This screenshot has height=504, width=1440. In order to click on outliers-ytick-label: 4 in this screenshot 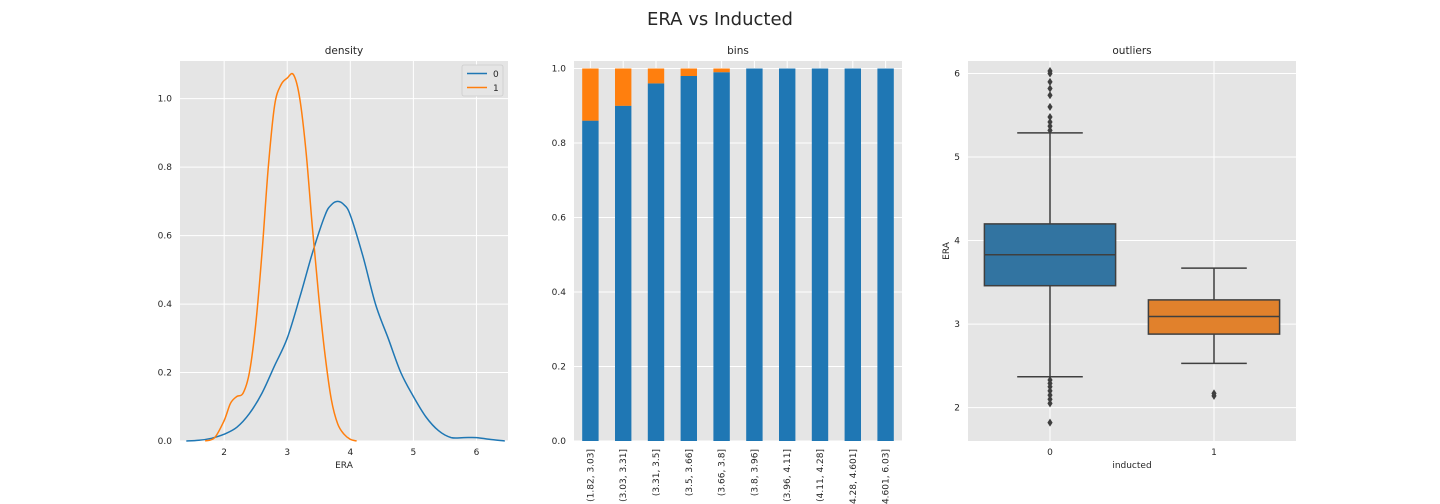, I will do `click(957, 242)`.